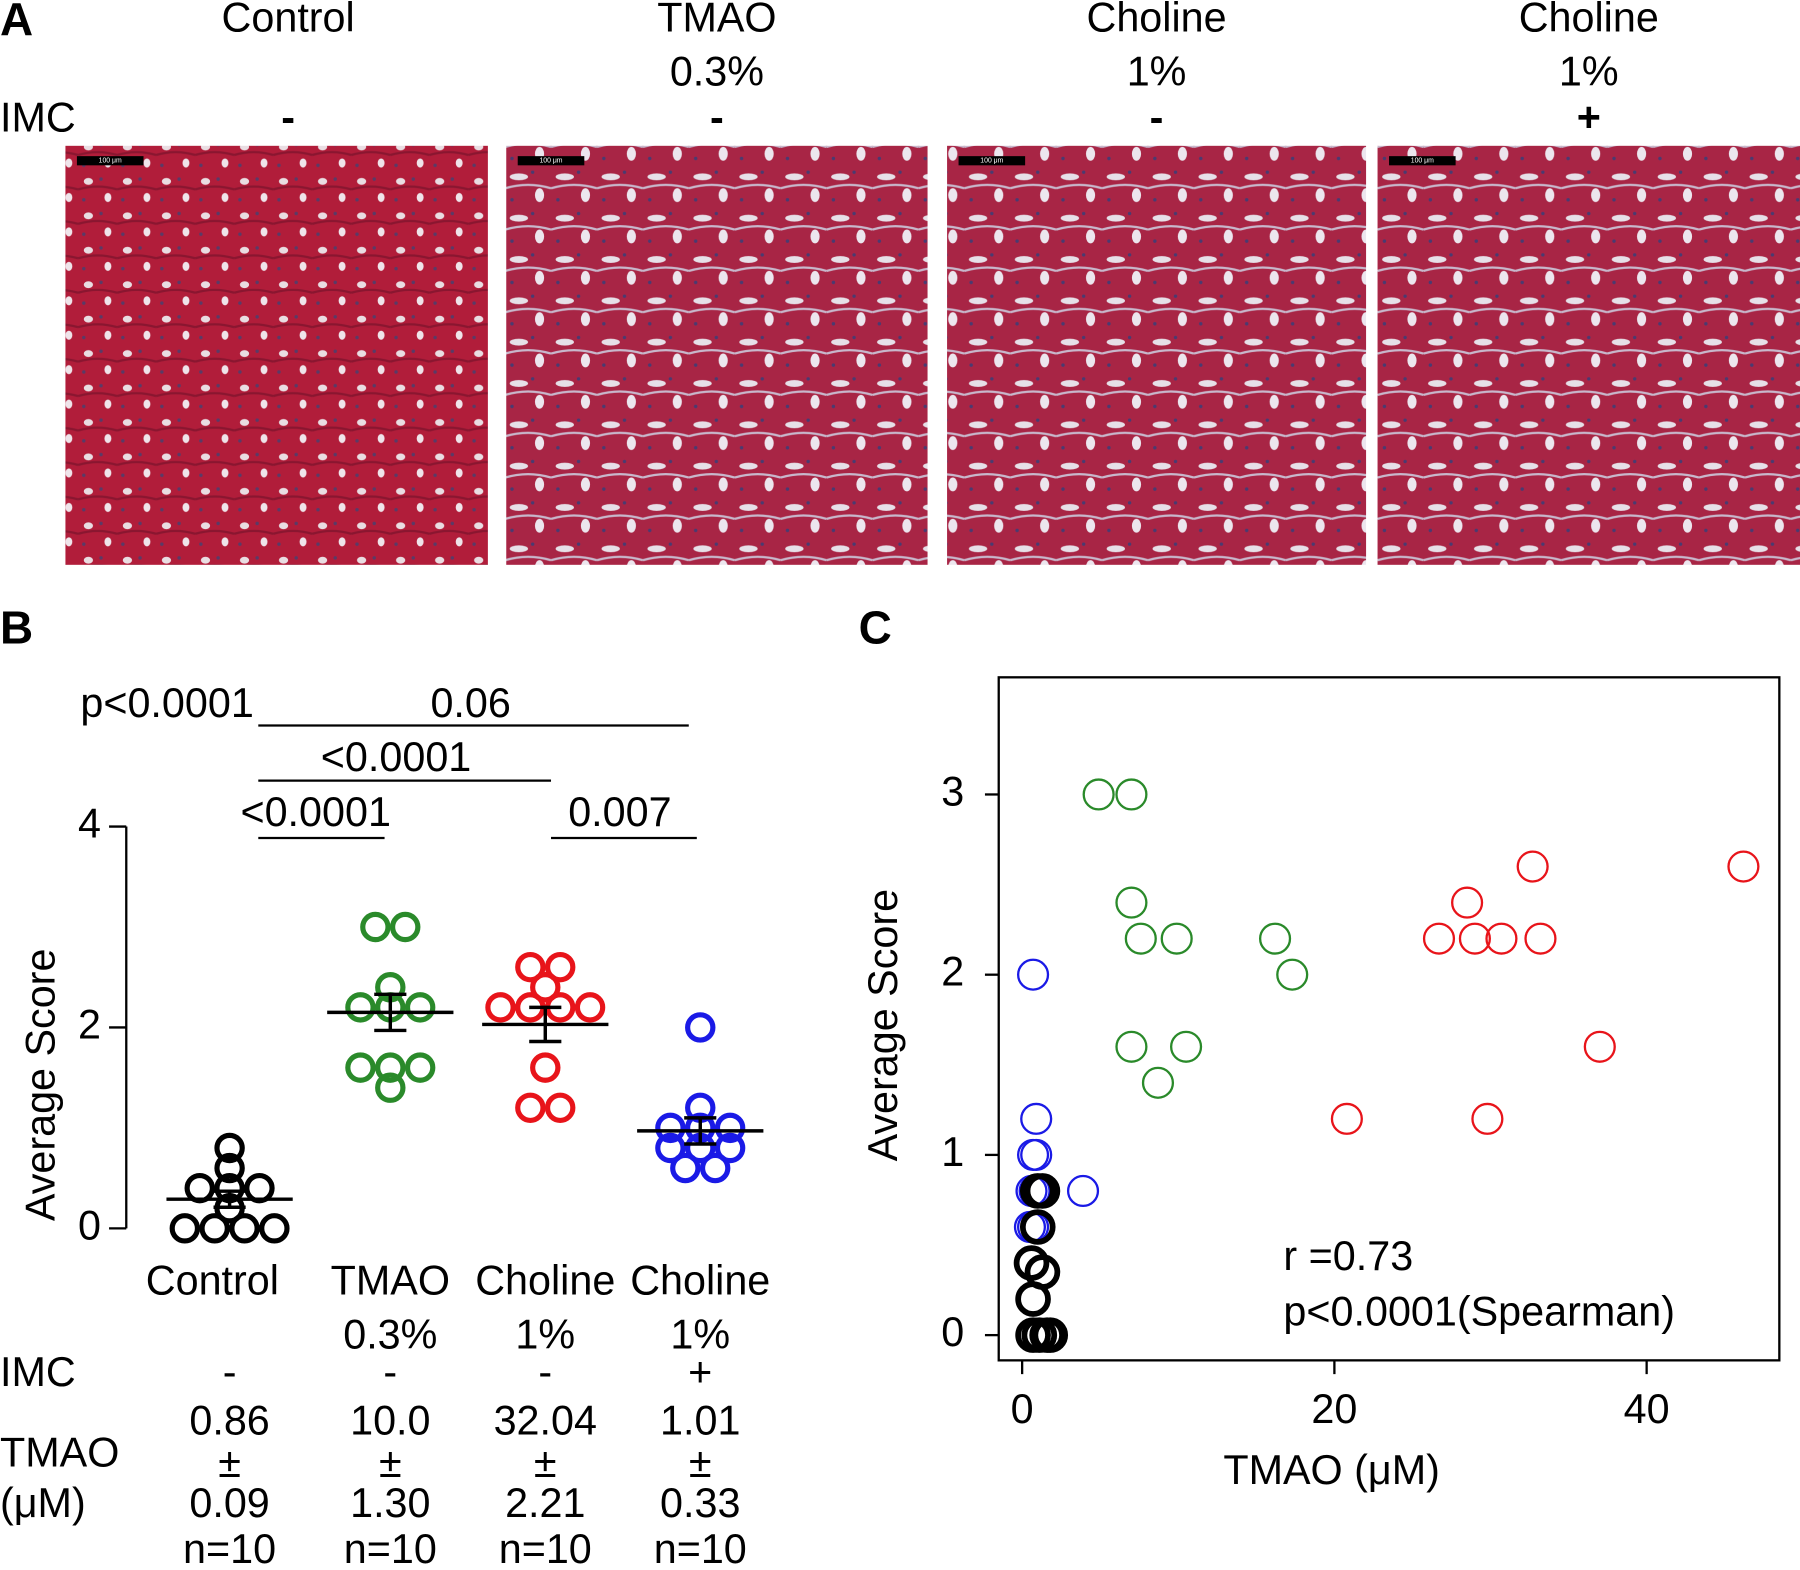 This screenshot has width=1800, height=1570. What do you see at coordinates (16, 22) in the screenshot?
I see `panel-label: A` at bounding box center [16, 22].